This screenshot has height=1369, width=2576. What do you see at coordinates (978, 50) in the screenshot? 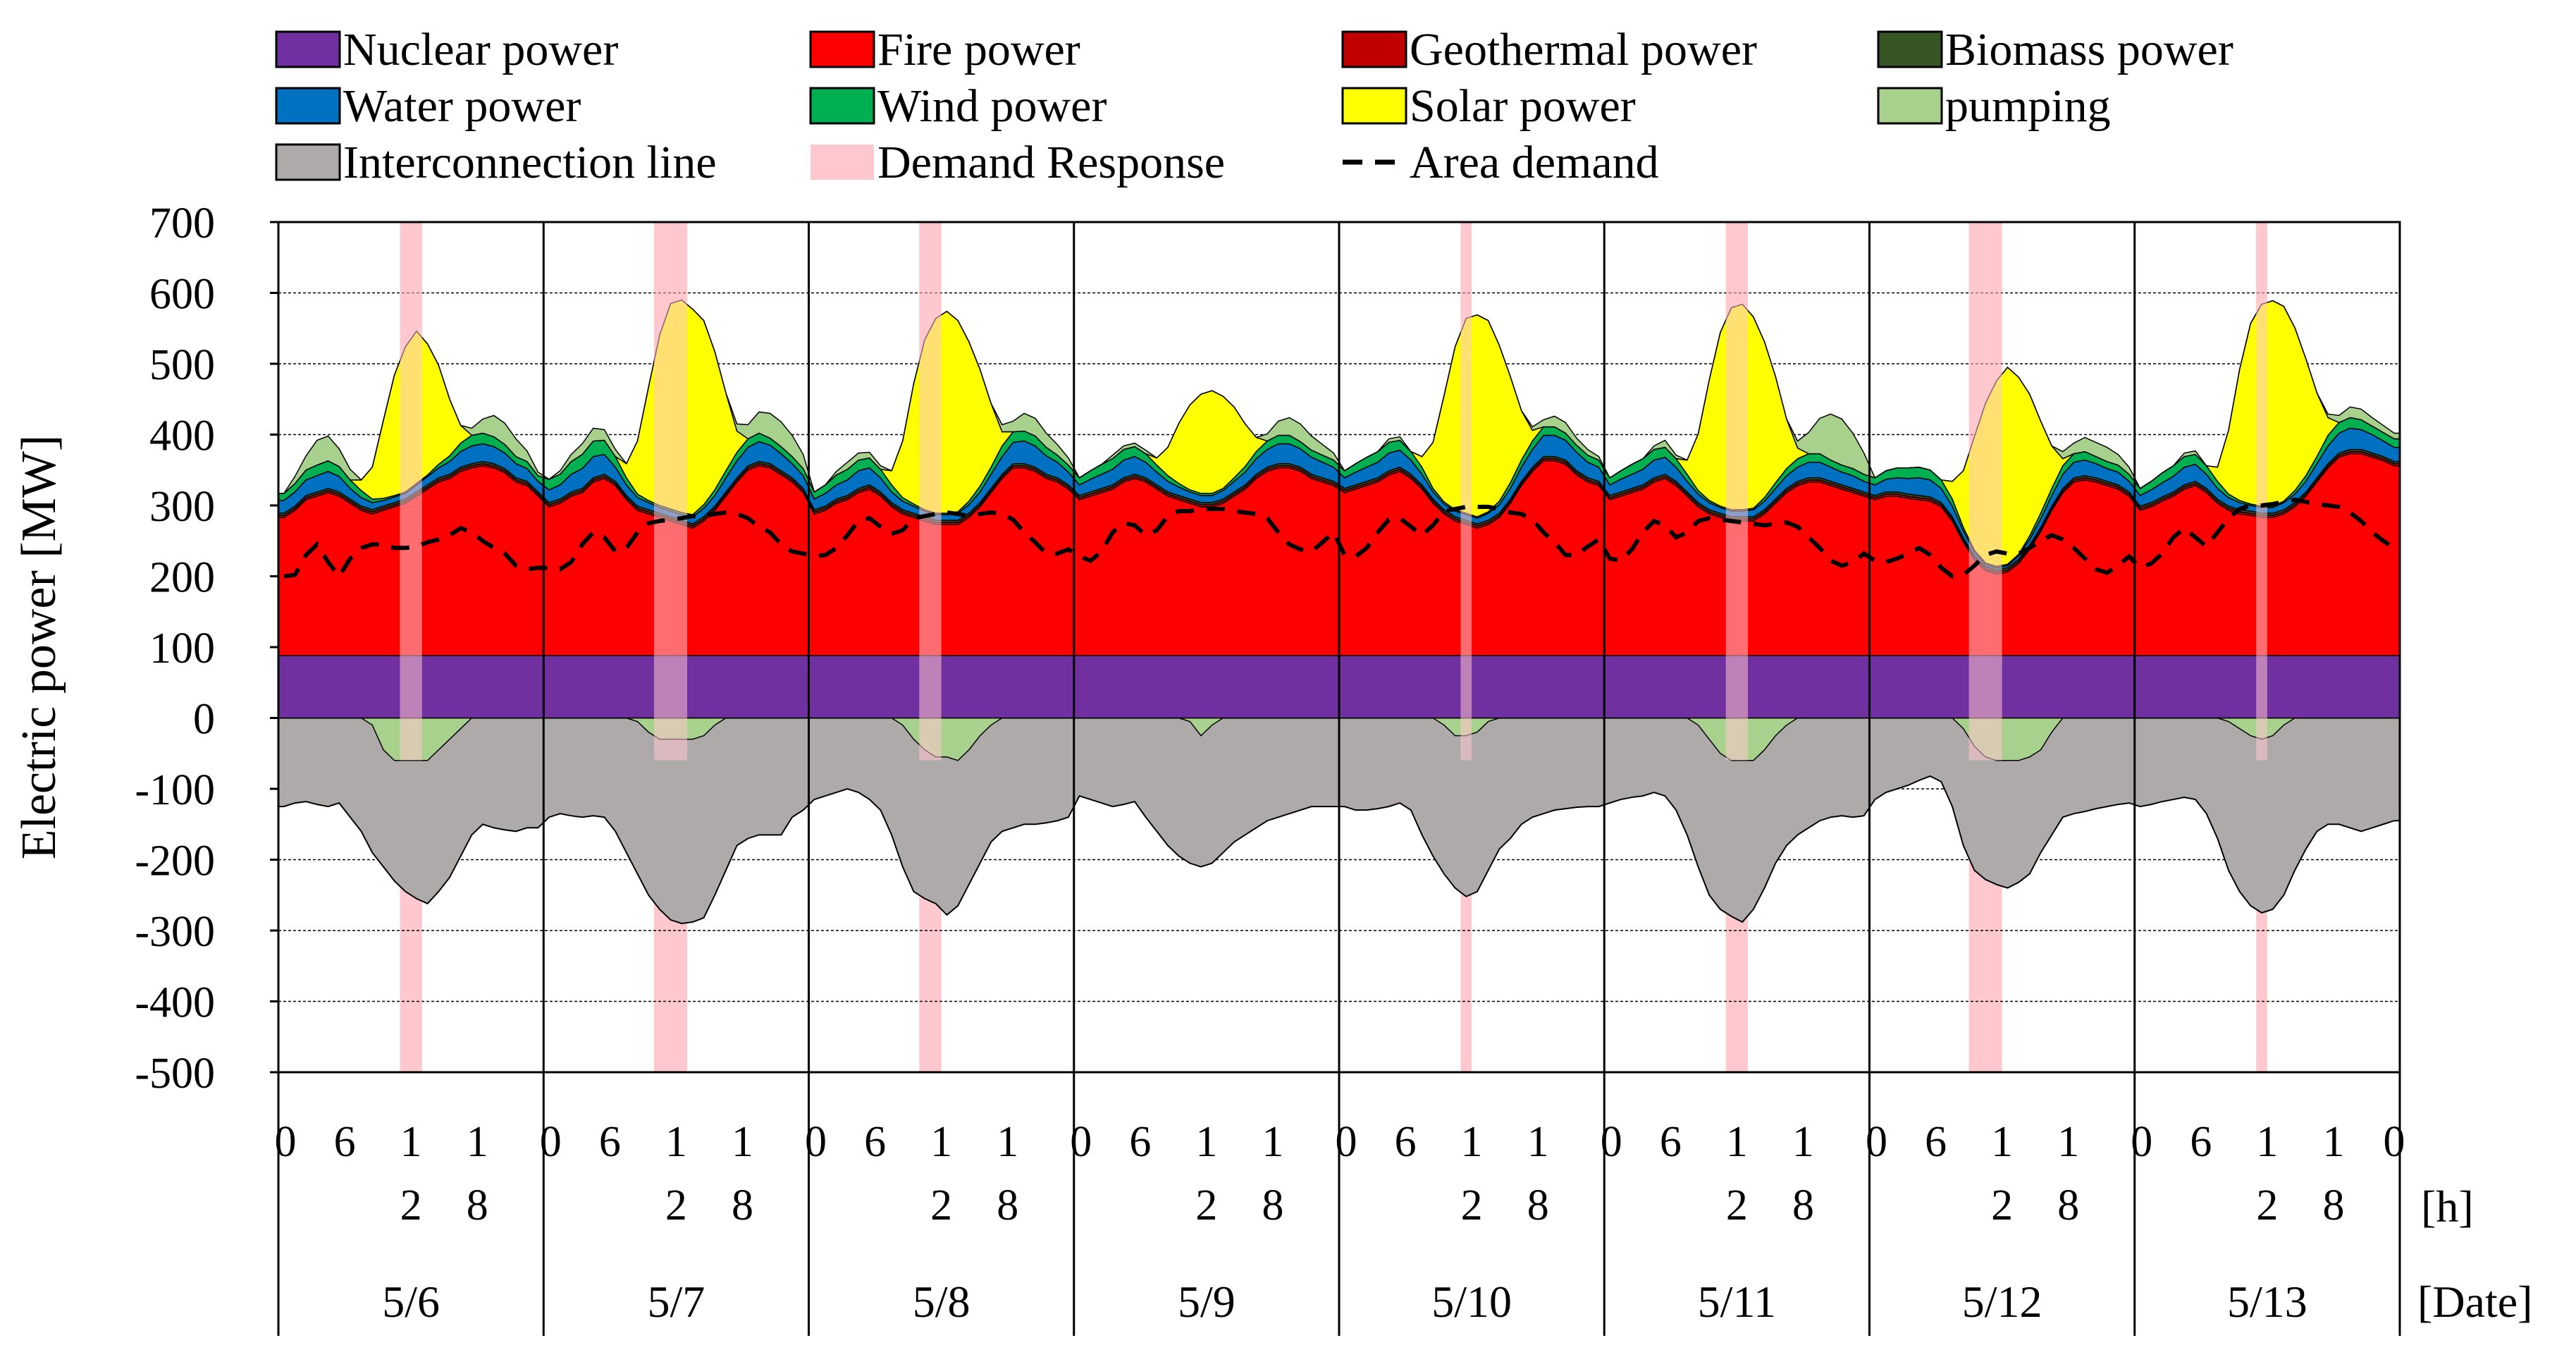
I see `legend-label: Fire power` at bounding box center [978, 50].